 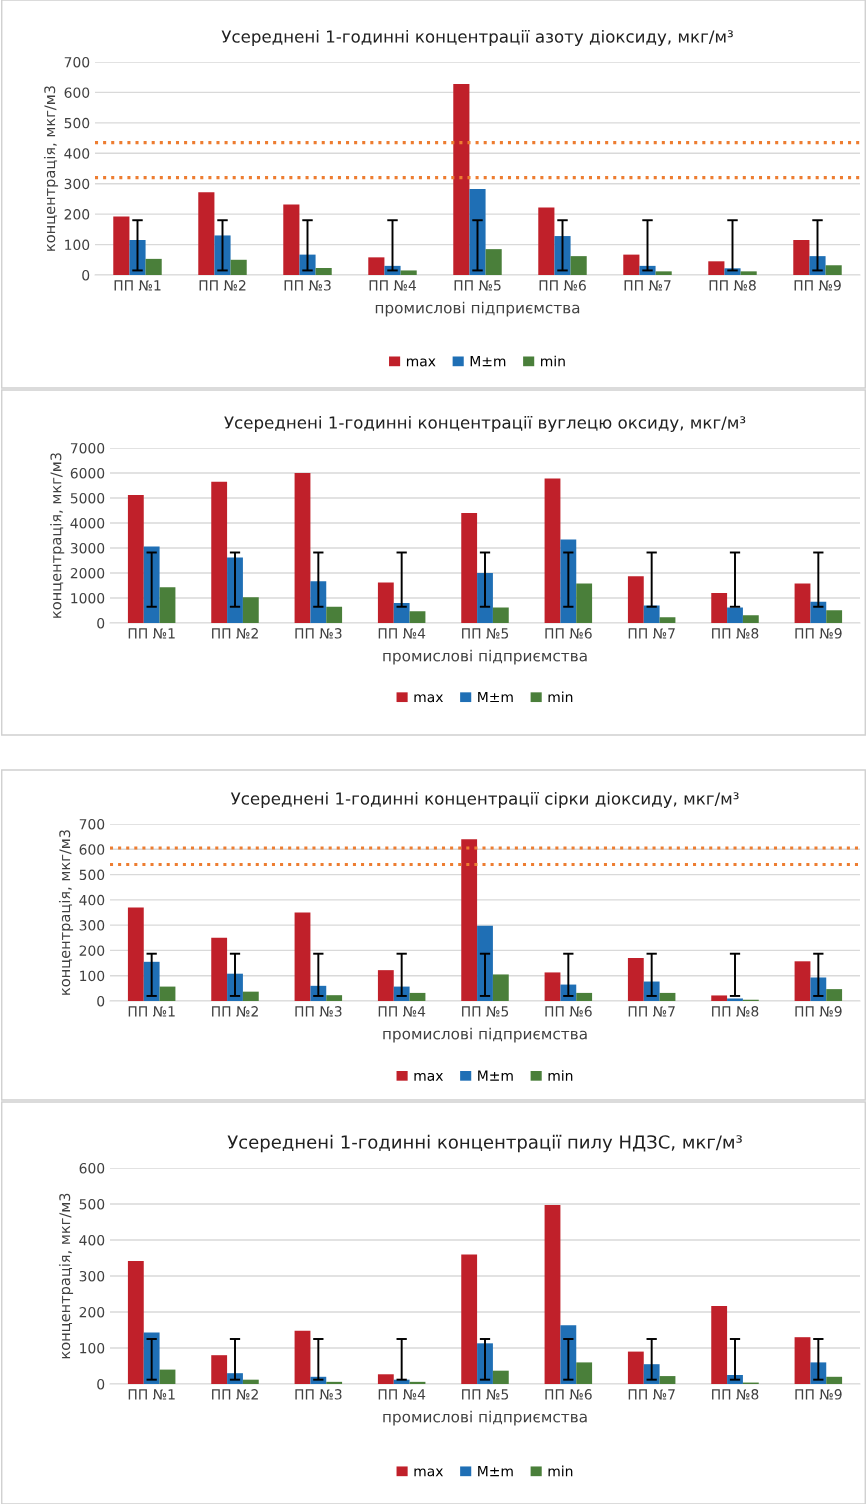 What do you see at coordinates (87, 548) in the screenshot?
I see `y-tick-label: 3000` at bounding box center [87, 548].